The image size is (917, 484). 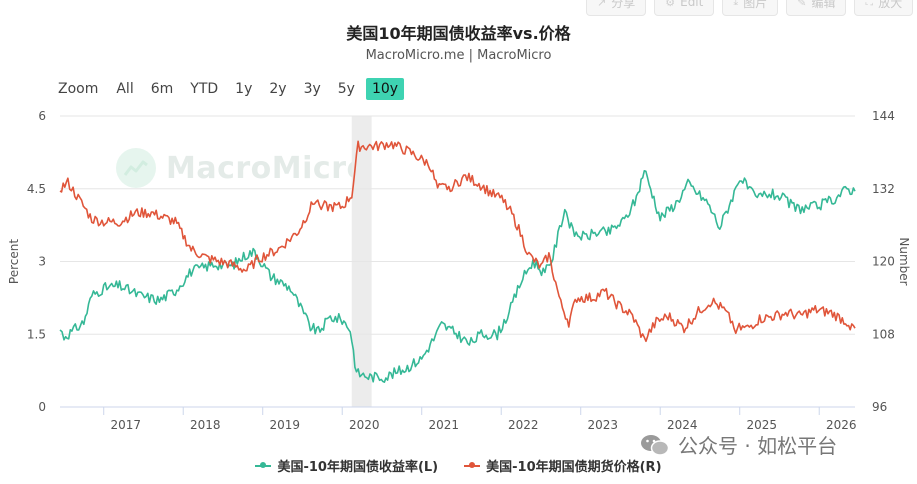 What do you see at coordinates (602, 425) in the screenshot?
I see `x-tick-label: 2023` at bounding box center [602, 425].